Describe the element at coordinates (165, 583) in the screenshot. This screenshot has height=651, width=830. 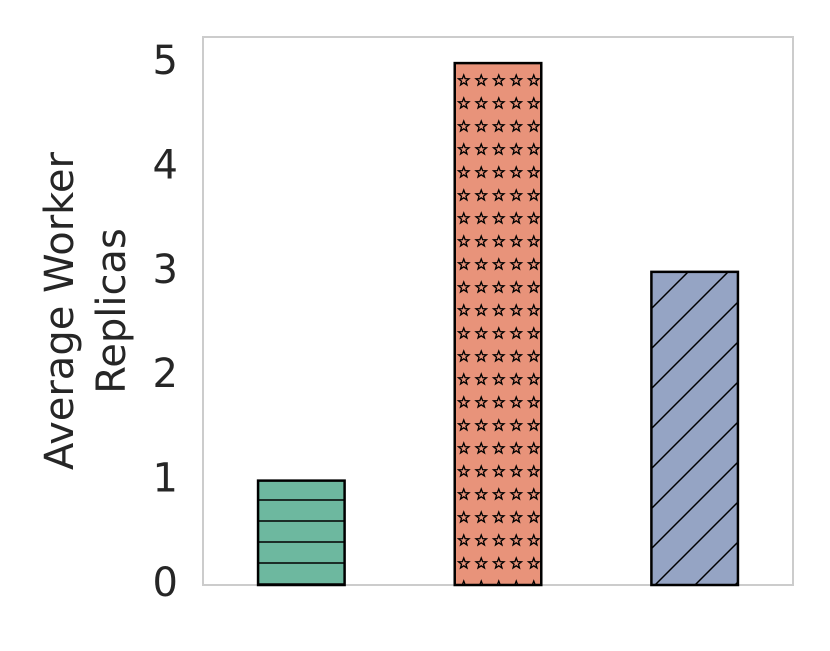
I see `y-tick-label: 0` at that location.